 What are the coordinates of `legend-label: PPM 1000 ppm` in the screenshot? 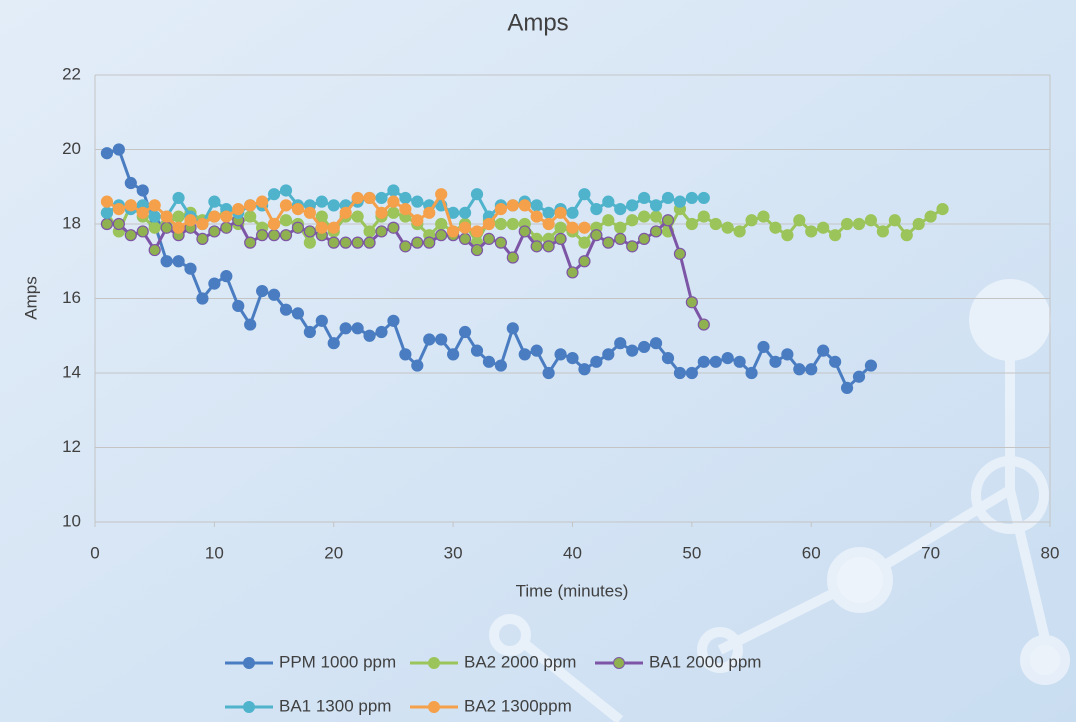 It's located at (337, 661).